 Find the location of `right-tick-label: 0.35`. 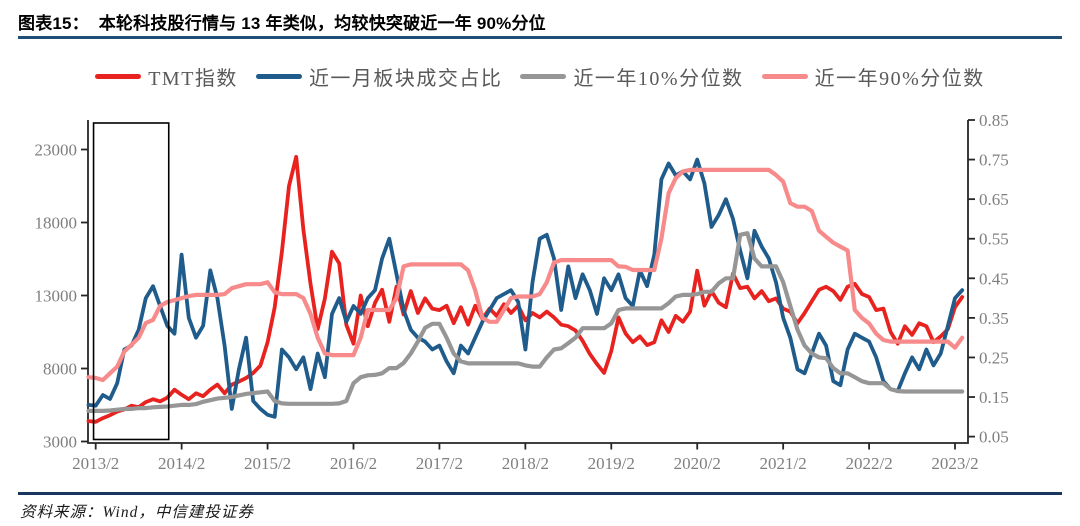

right-tick-label: 0.35 is located at coordinates (994, 318).